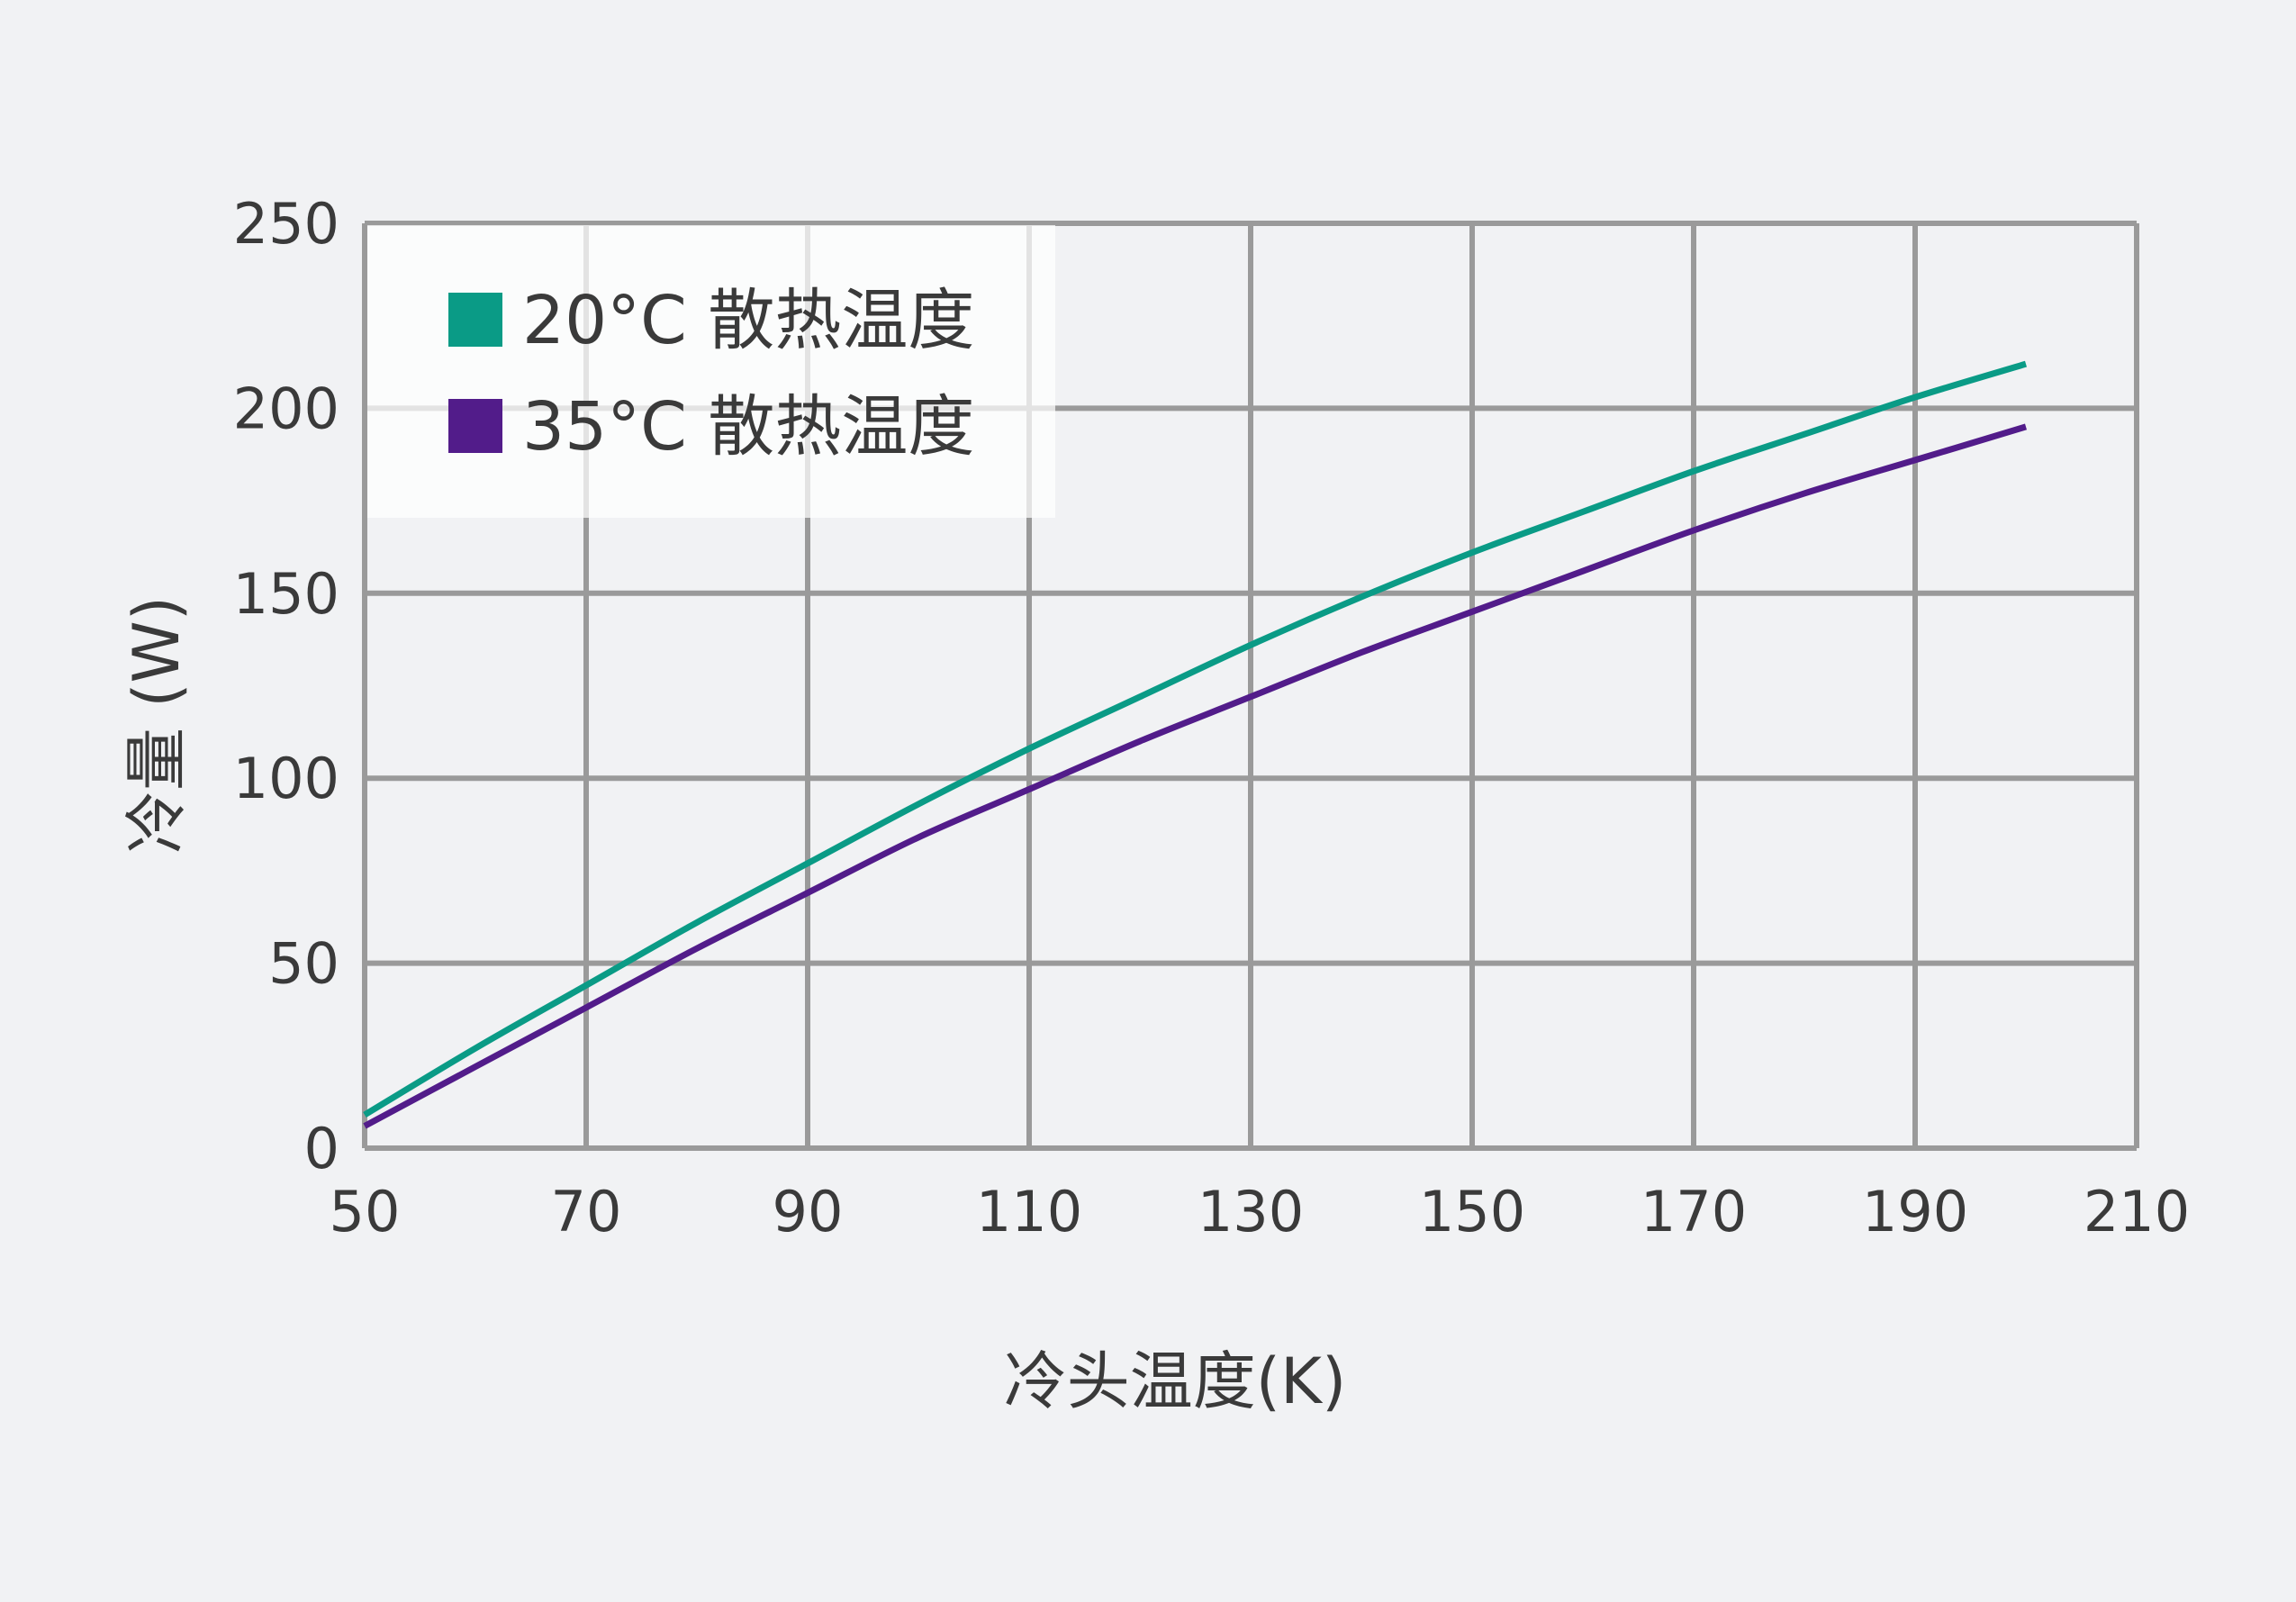  I want to click on x-tick-label: 110, so click(1029, 1211).